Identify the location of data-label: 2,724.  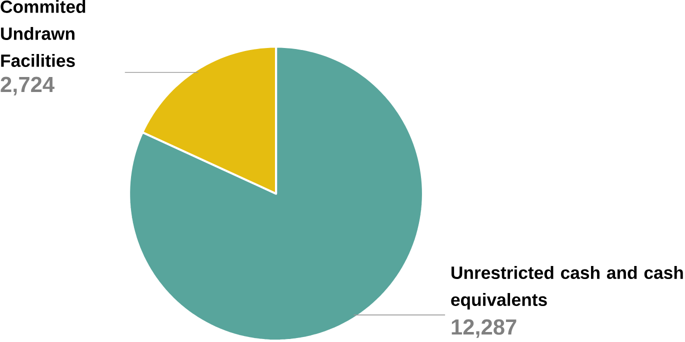
(27, 86).